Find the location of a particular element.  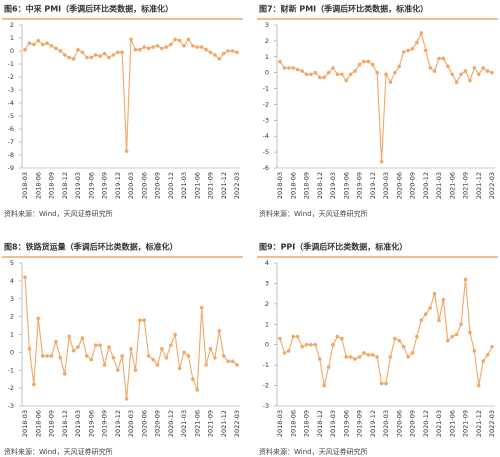

y-tick-label: -4 is located at coordinates (11, 103).